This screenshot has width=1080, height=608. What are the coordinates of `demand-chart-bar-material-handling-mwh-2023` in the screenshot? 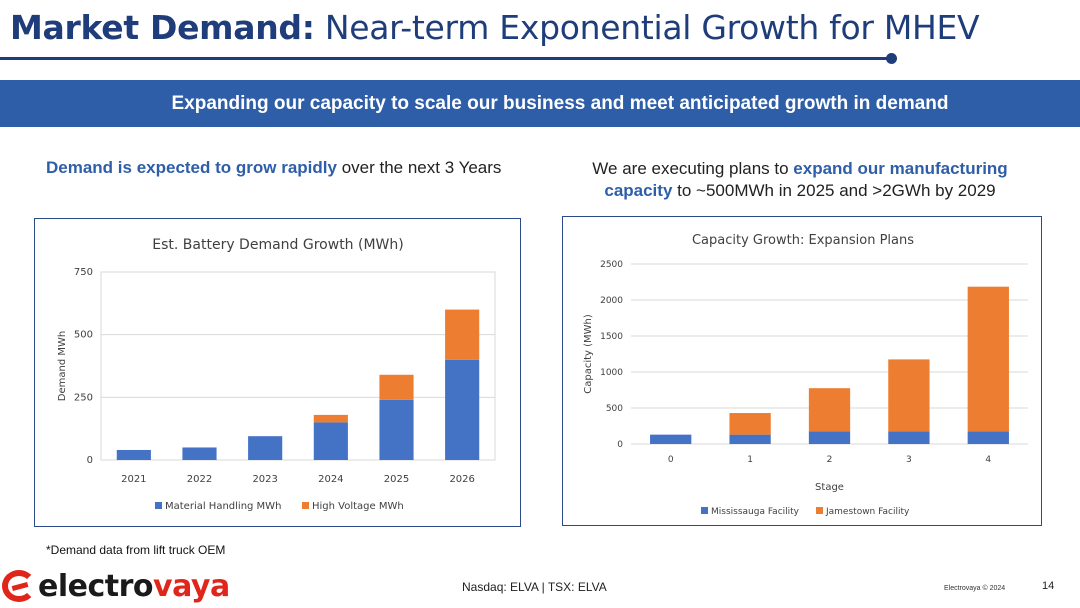 It's located at (265, 448).